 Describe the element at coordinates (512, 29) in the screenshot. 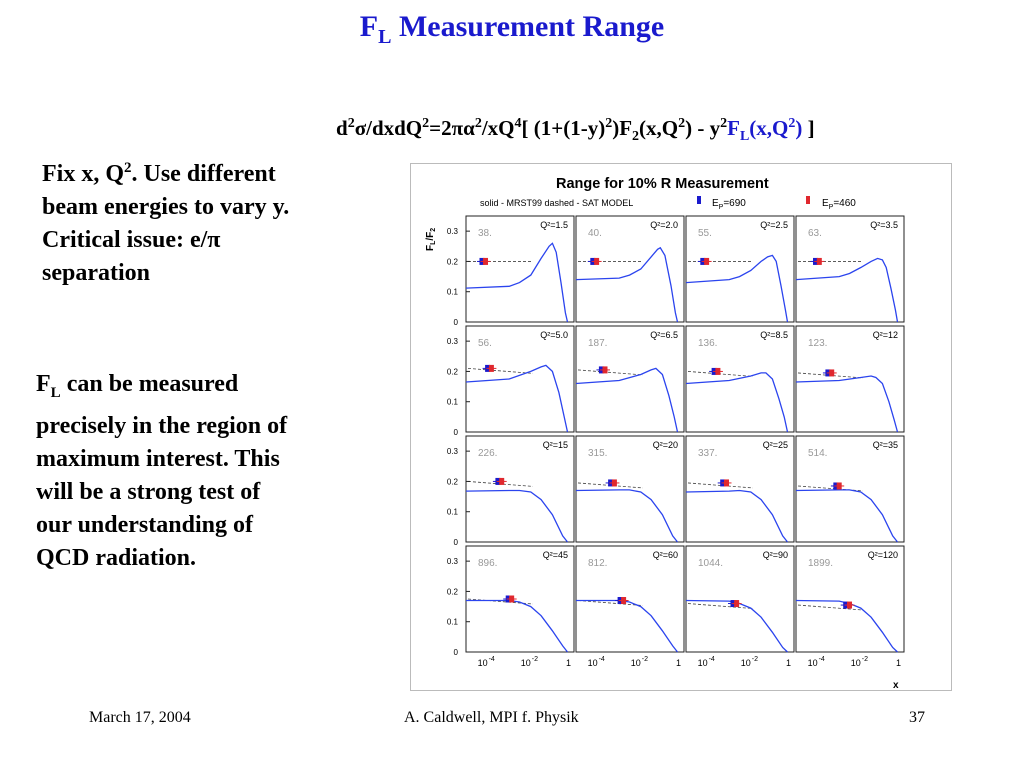

I see `slide-title: FL Measurement Range` at that location.